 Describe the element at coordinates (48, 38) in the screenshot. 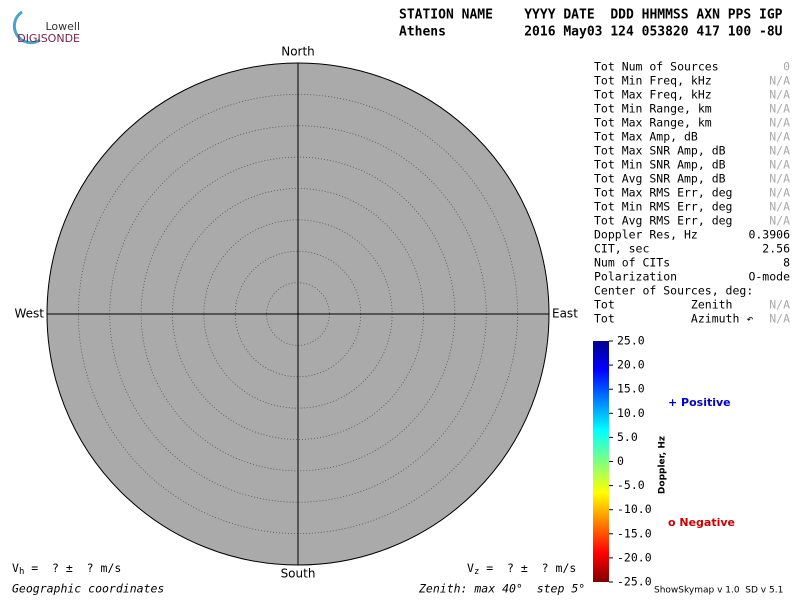

I see `logo-bottom: DIGISONDE` at that location.